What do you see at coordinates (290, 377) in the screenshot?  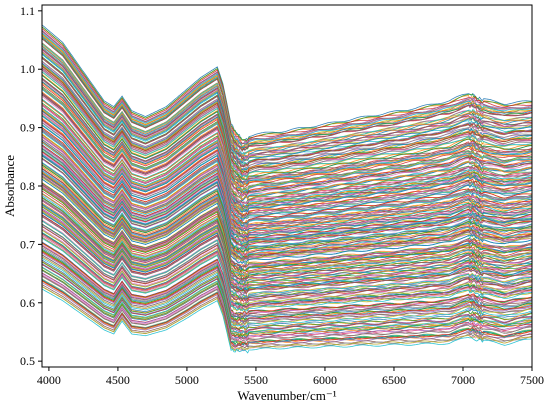 I see `x-axis-ticks: 4000 4500 5000 5500 6000 6500 7000 7500` at bounding box center [290, 377].